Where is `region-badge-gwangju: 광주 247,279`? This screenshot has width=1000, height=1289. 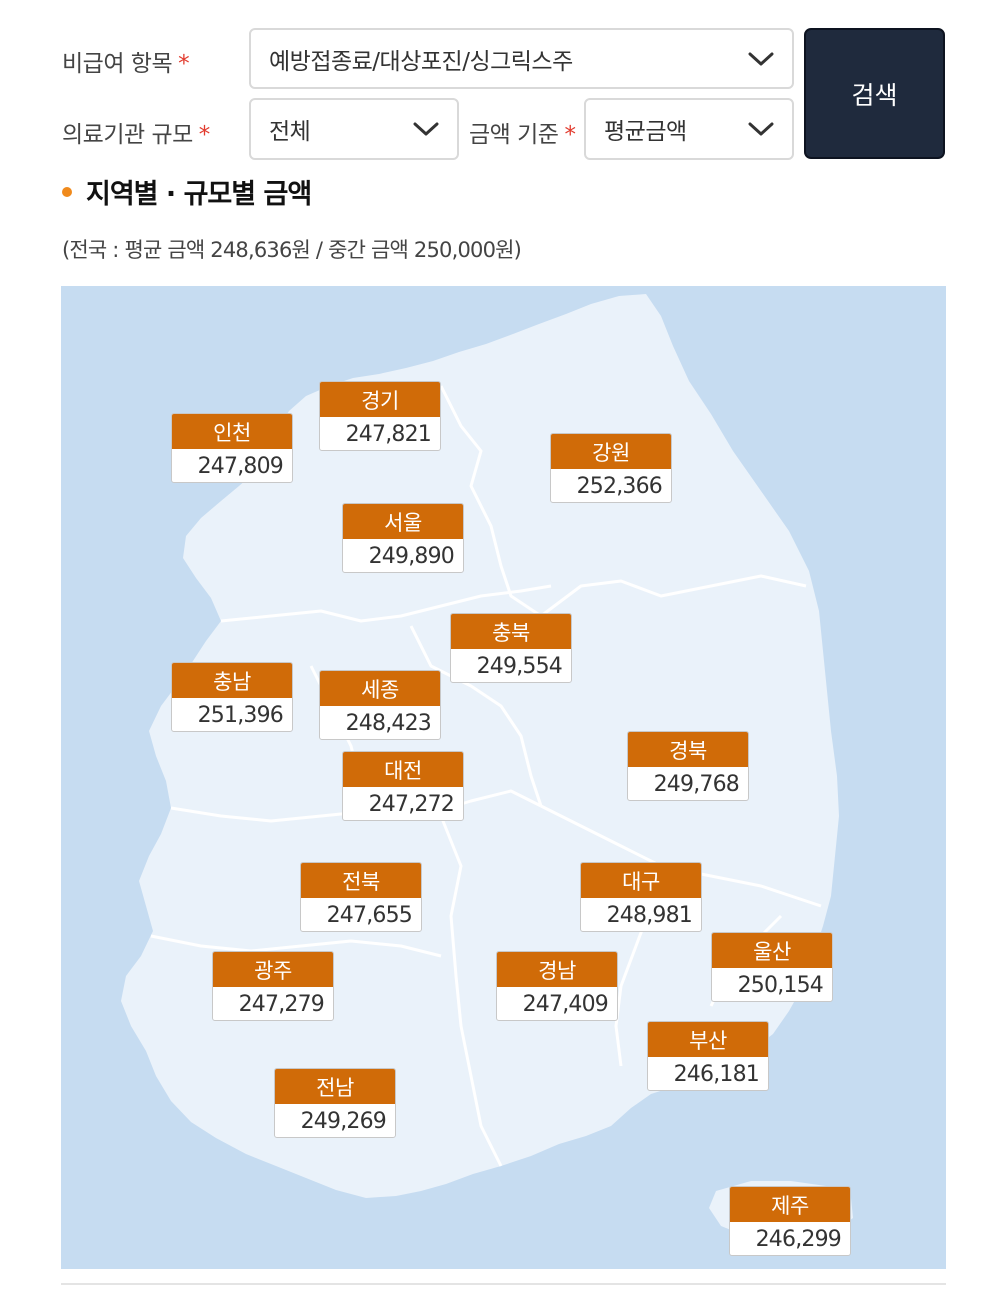
region-badge-gwangju: 광주 247,279 is located at coordinates (273, 986).